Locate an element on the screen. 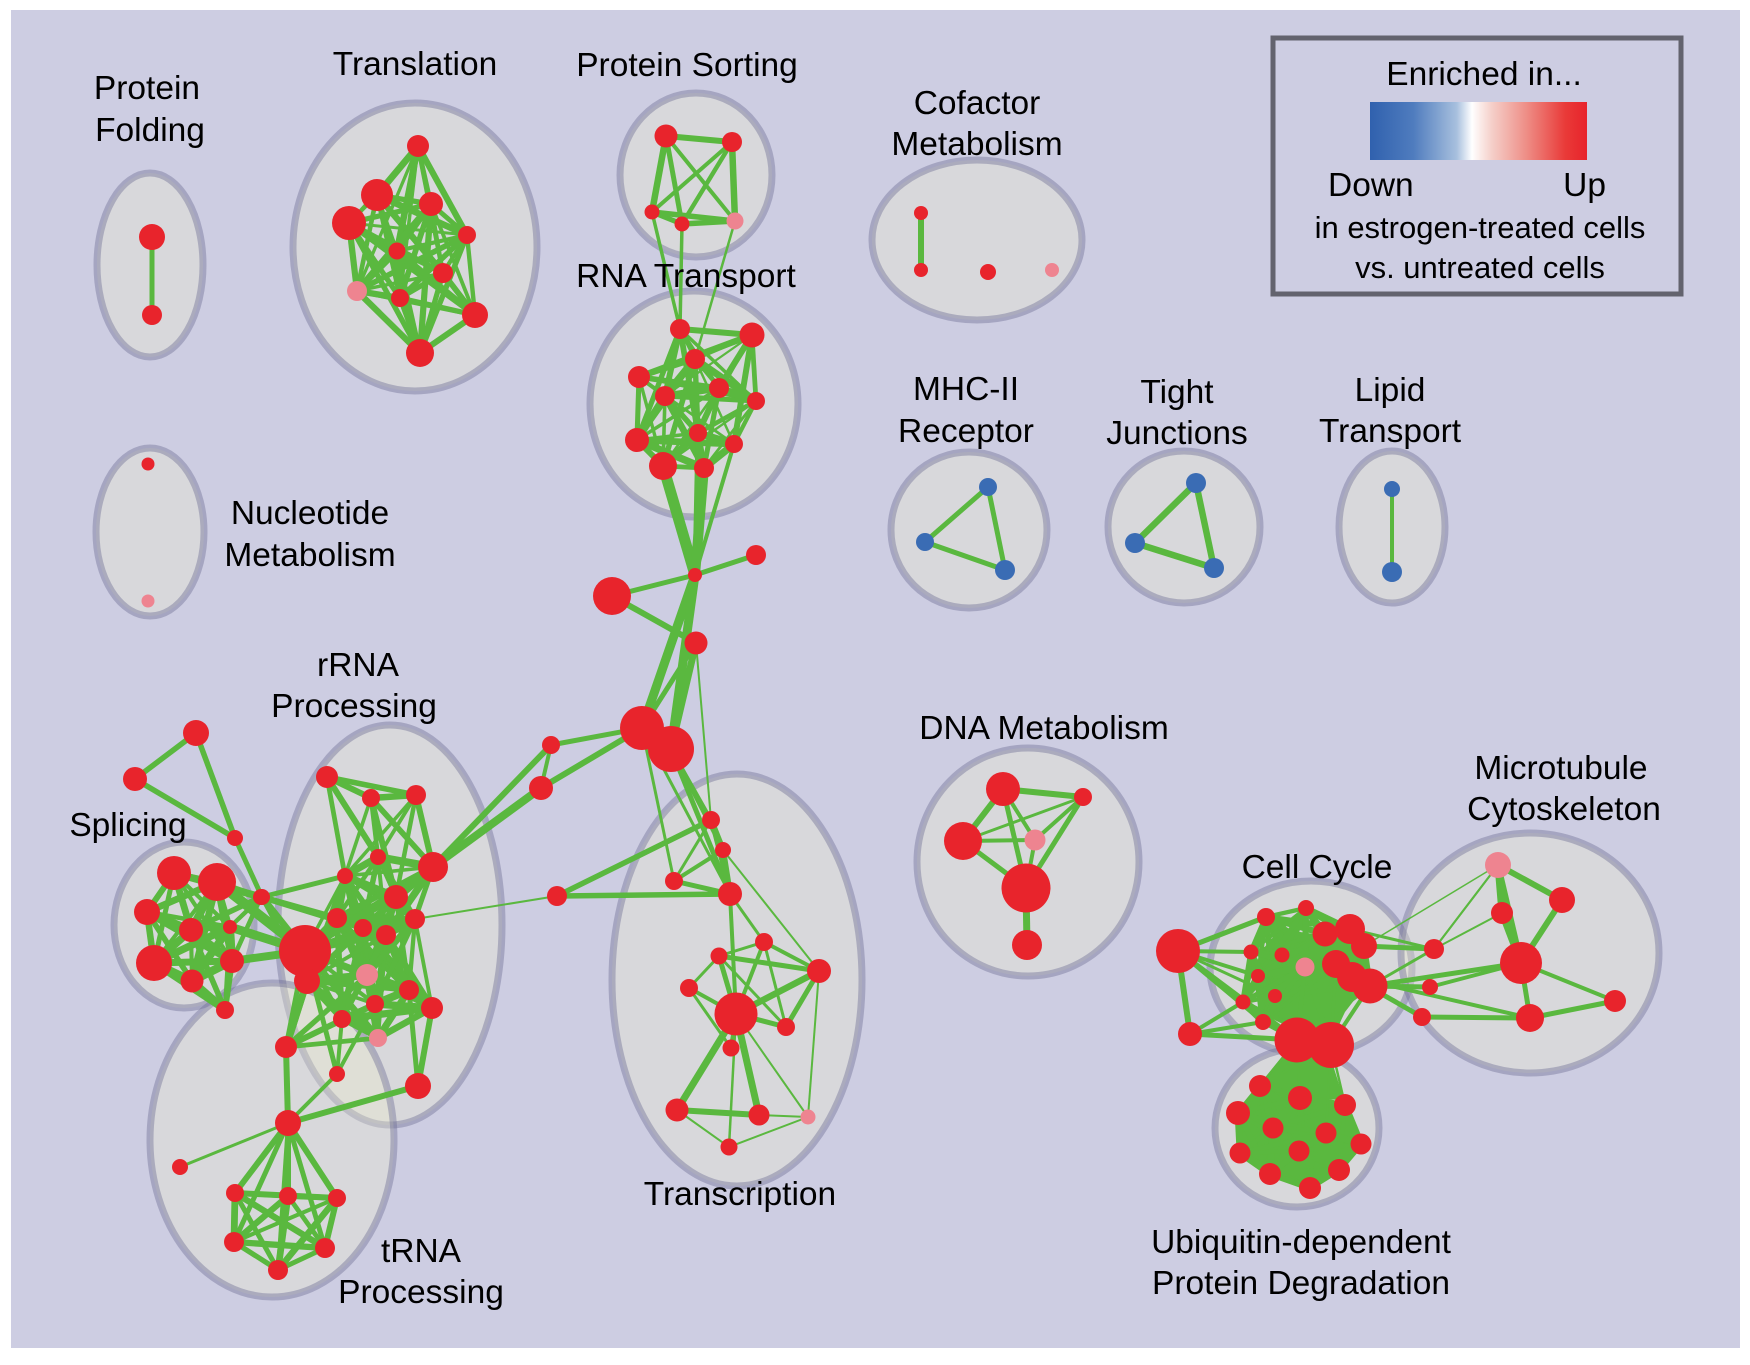 Image resolution: width=1750 pixels, height=1365 pixels. svg-text: DNA Metabolism is located at coordinates (1043, 728).